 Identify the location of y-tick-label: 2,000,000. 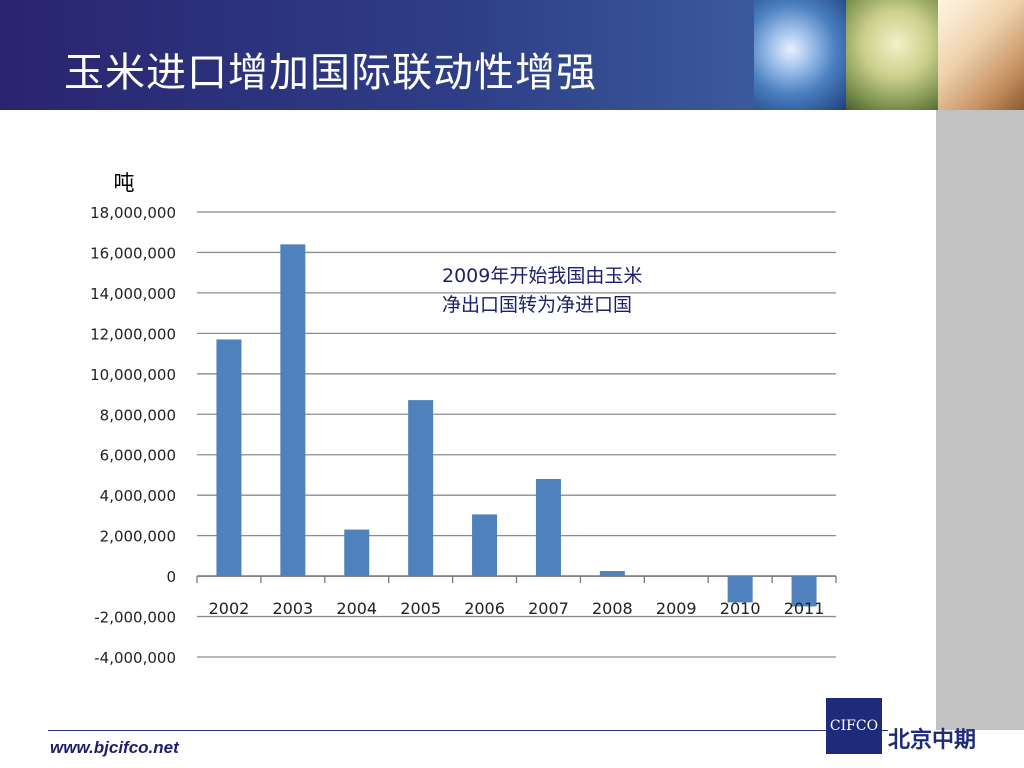
(138, 537).